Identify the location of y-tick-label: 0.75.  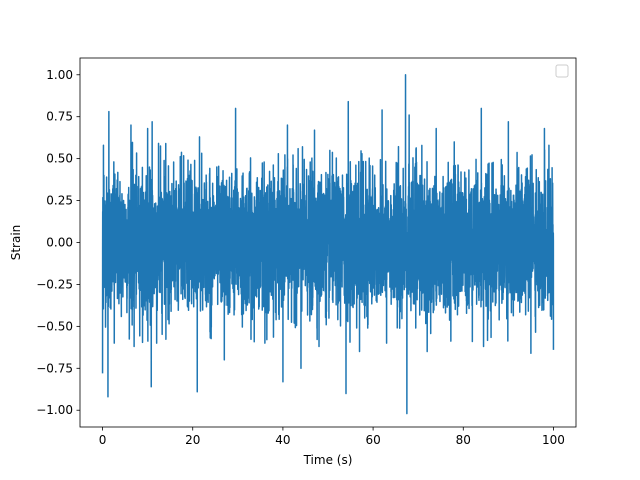
(59, 117).